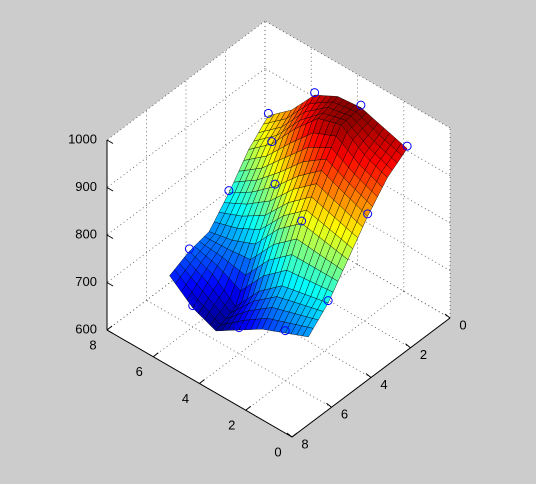 This screenshot has height=484, width=536. Describe the element at coordinates (185, 398) in the screenshot. I see `x-tick-label: 4` at that location.